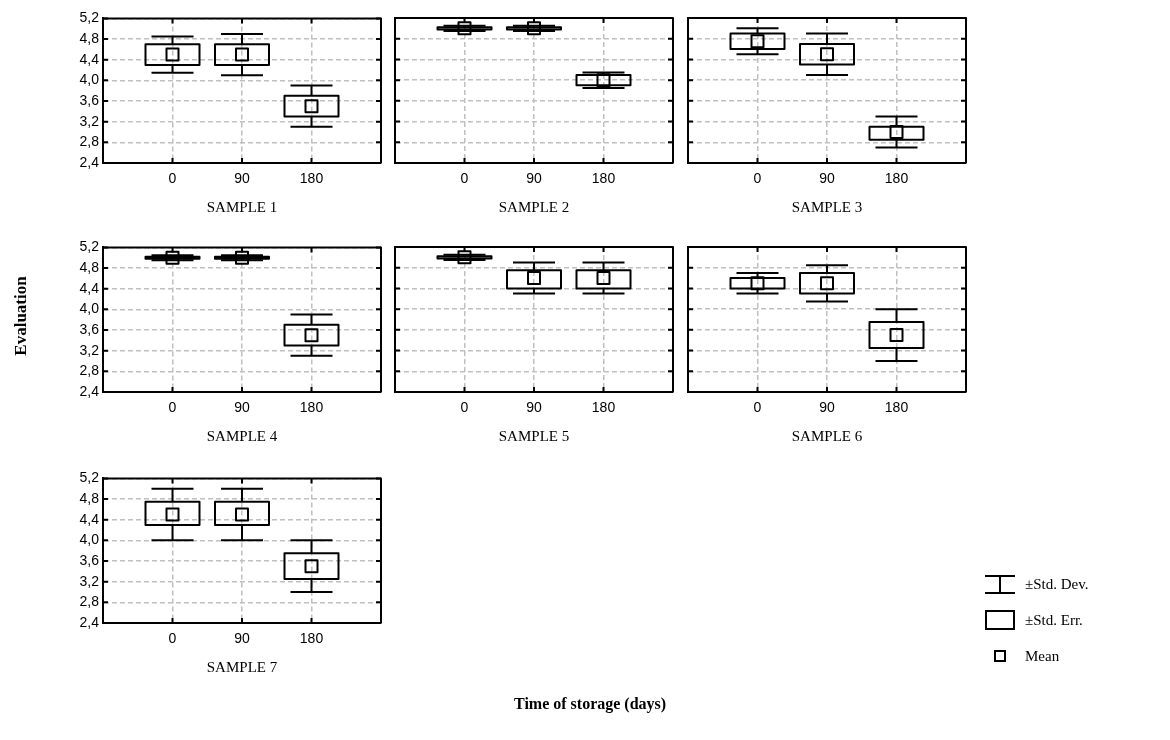 This screenshot has width=1170, height=740. What do you see at coordinates (827, 206) in the screenshot?
I see `x-axis-title: SAMPLE 3` at bounding box center [827, 206].